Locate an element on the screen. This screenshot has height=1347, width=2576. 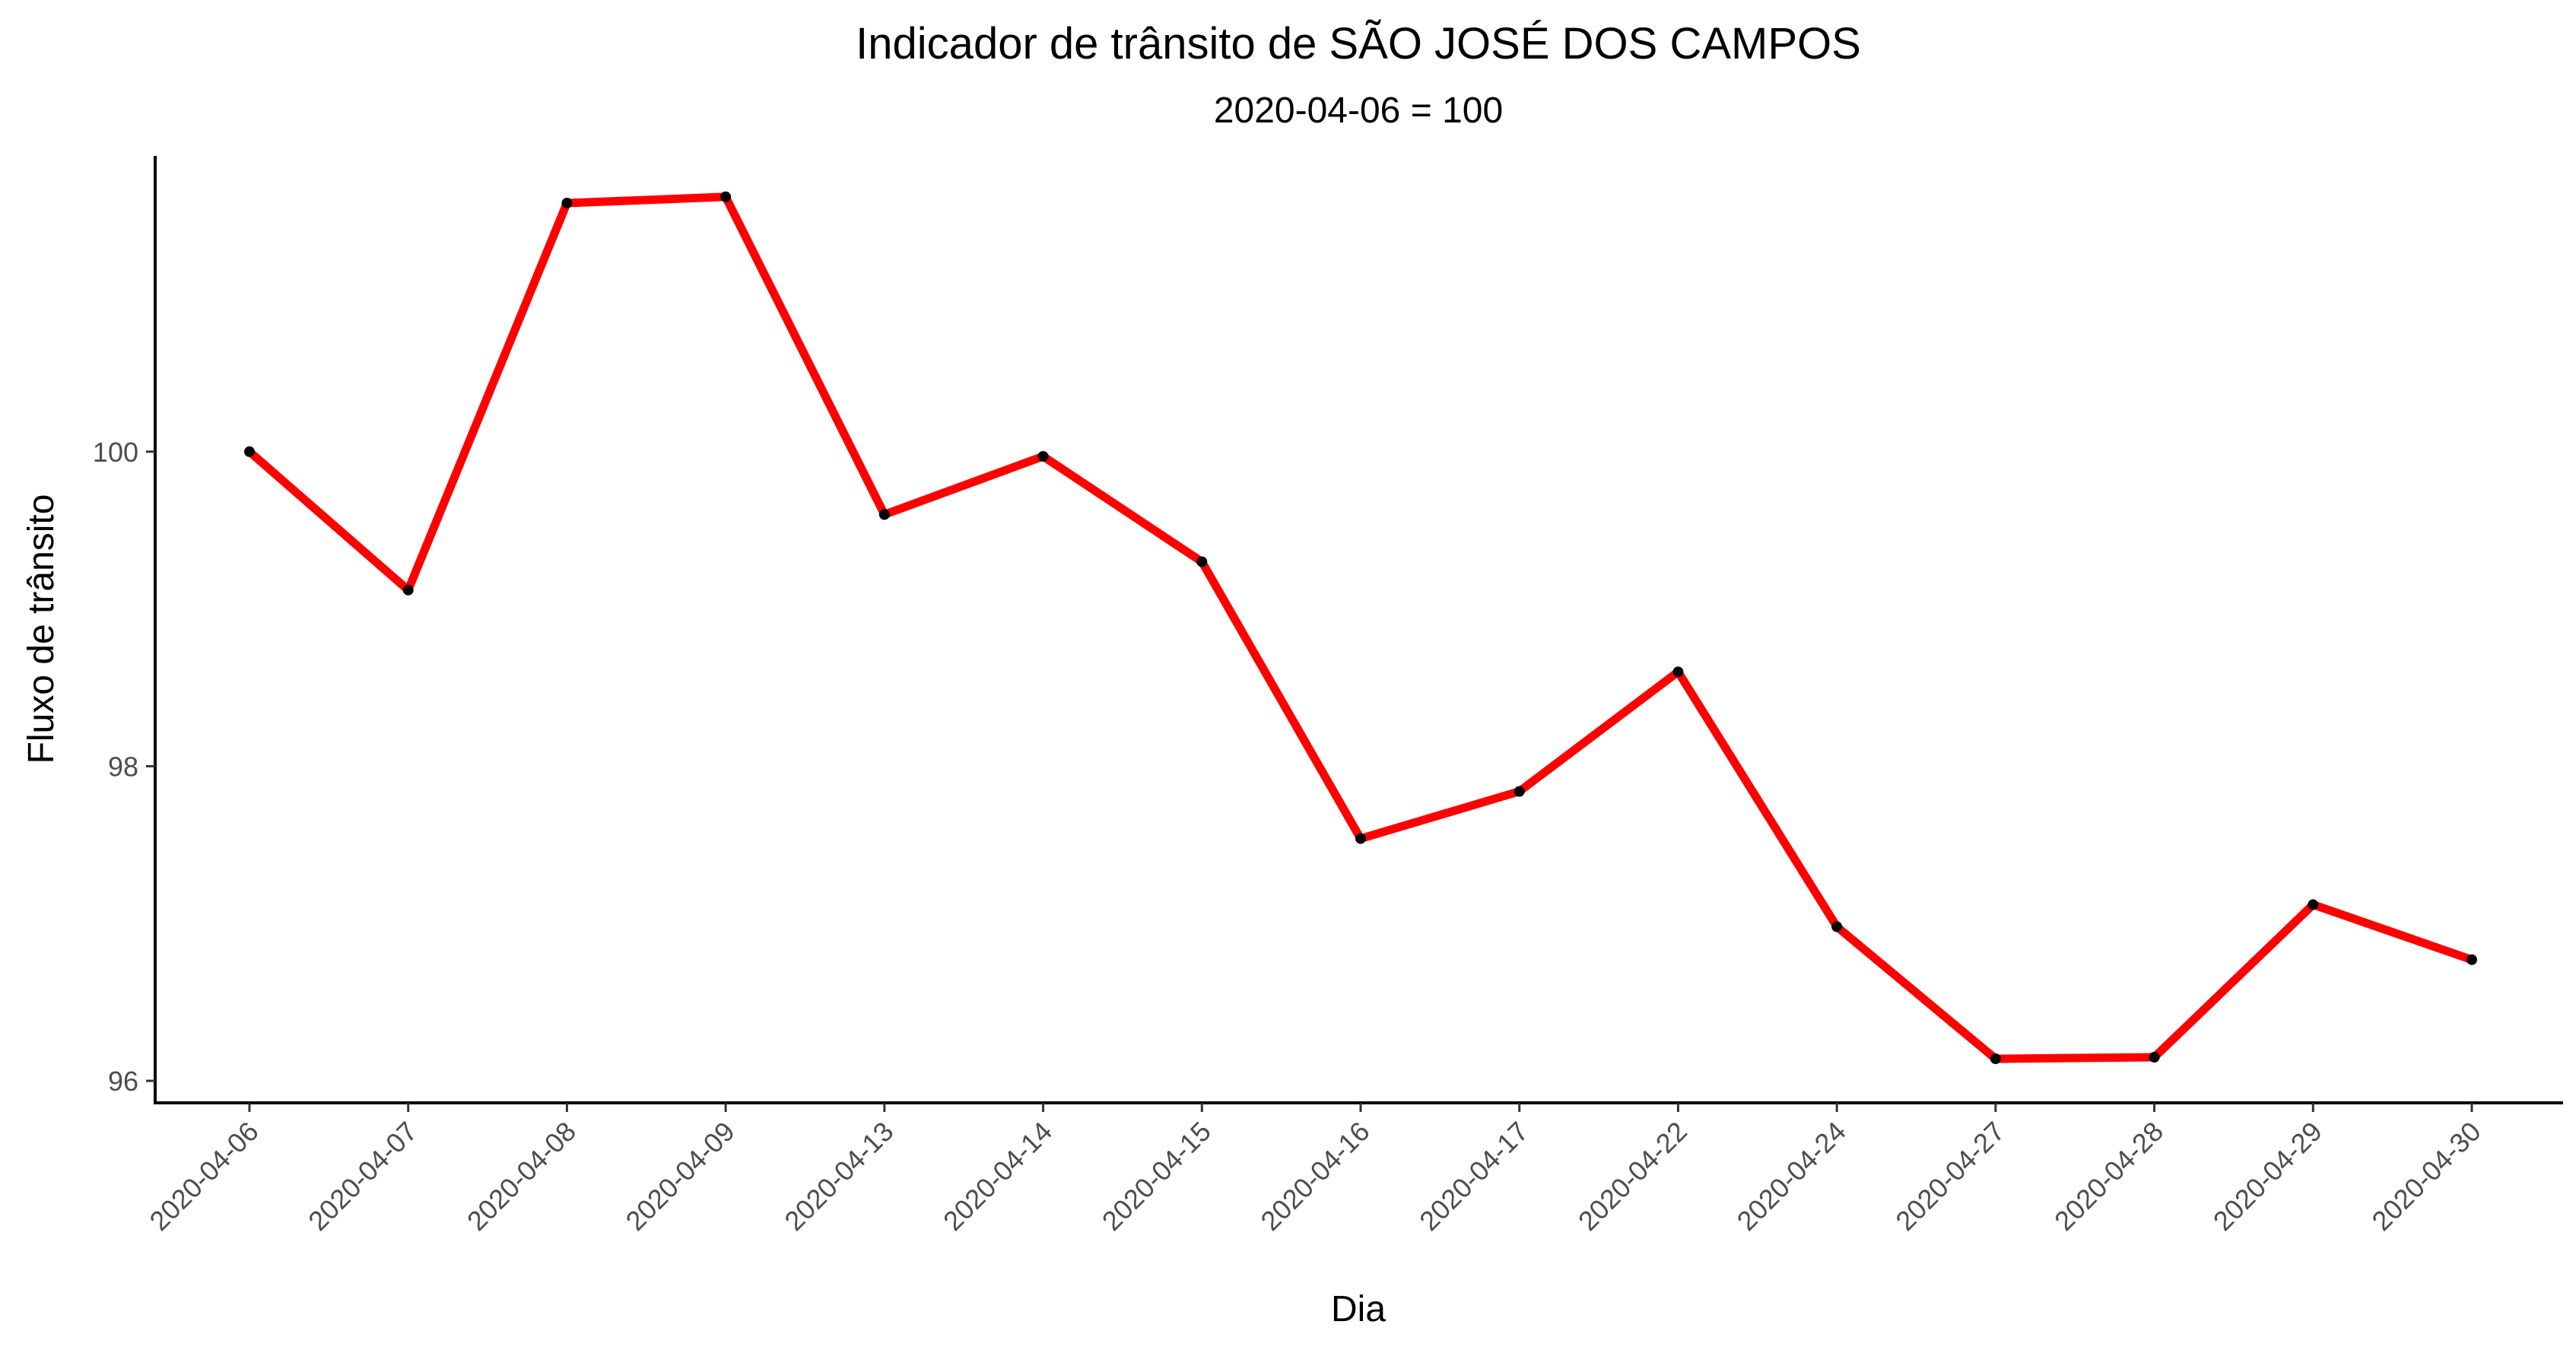
x-tick-label: 2020-04-29 is located at coordinates (2267, 1176).